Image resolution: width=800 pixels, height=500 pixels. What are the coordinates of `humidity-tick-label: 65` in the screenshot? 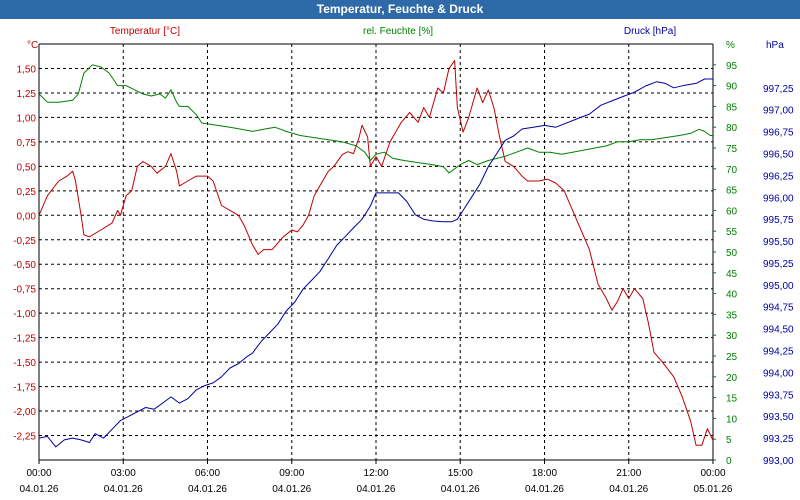 It's located at (732, 191).